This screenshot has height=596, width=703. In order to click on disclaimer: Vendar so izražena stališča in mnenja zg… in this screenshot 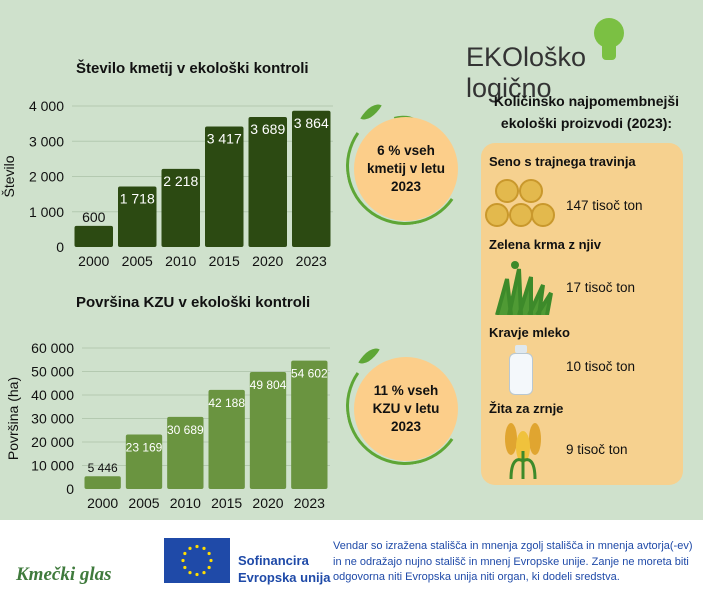, I will do `click(513, 561)`.